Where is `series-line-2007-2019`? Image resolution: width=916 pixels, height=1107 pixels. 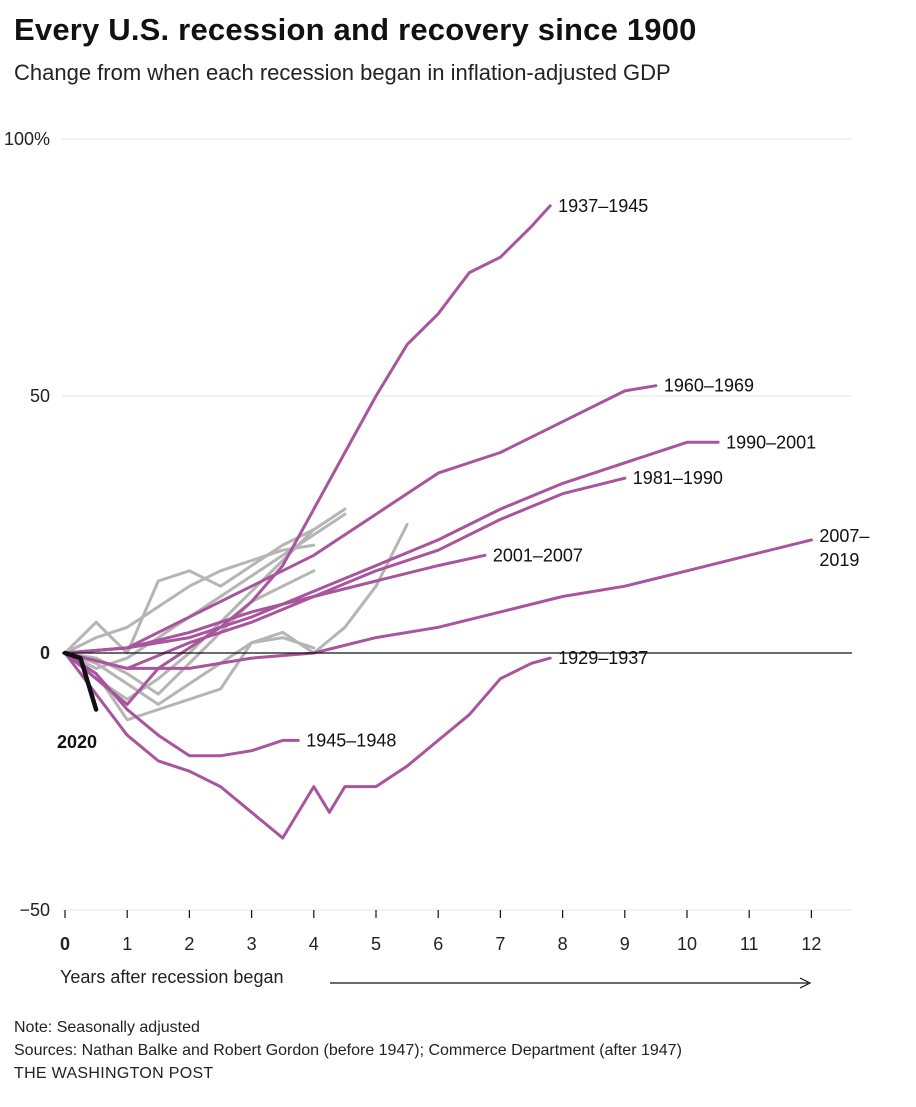
series-line-2007-2019 is located at coordinates (438, 604).